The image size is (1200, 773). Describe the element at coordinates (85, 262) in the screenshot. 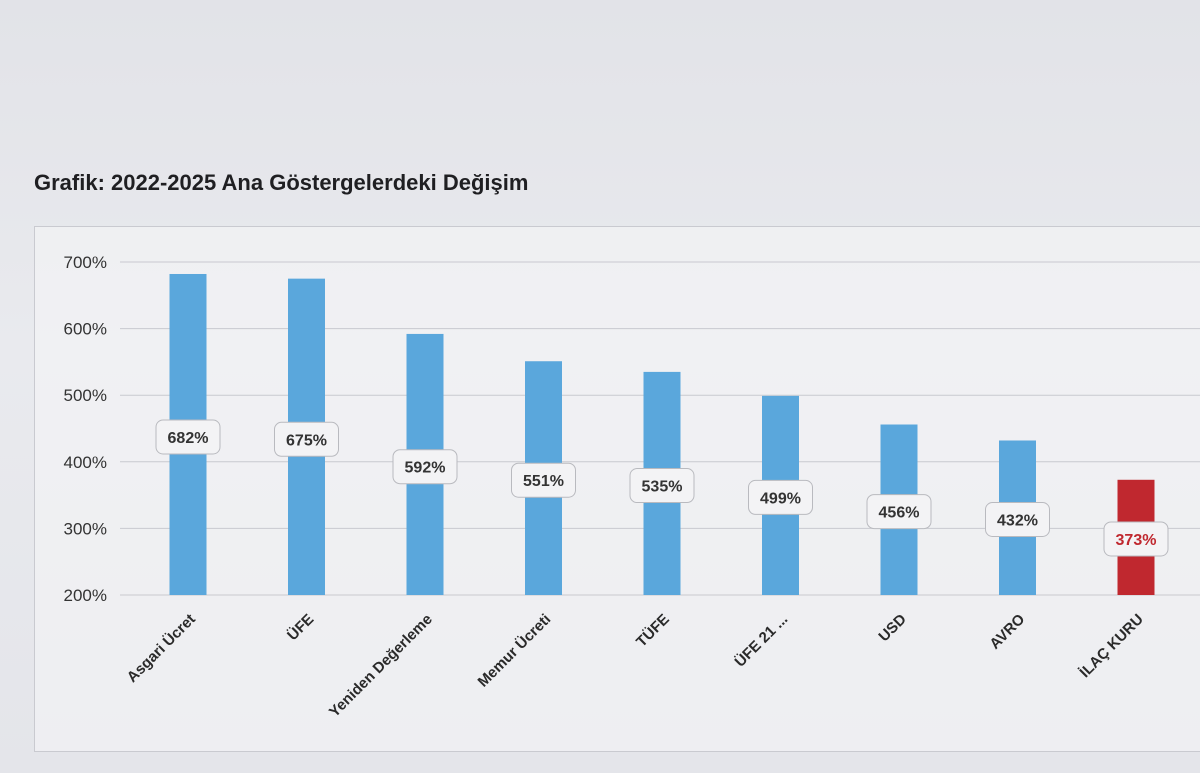

I see `y-tick-label: 700%` at that location.